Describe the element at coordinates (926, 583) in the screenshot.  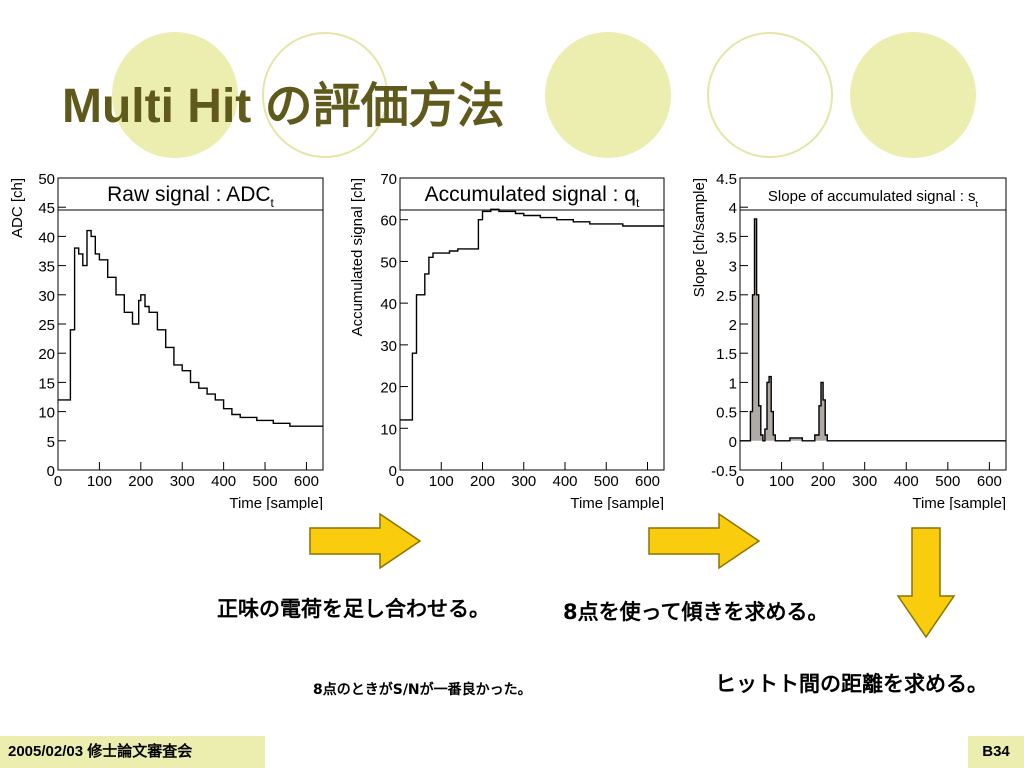
I see `arrow-down-icon` at that location.